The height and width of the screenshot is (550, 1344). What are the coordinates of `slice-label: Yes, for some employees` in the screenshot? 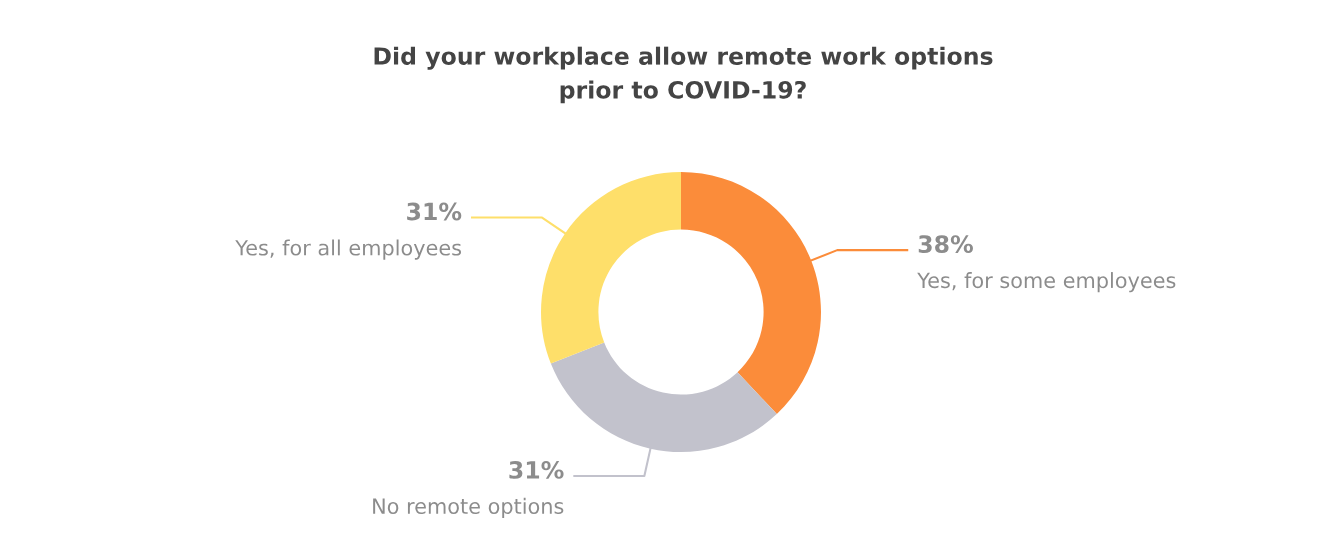 It's located at (1046, 282).